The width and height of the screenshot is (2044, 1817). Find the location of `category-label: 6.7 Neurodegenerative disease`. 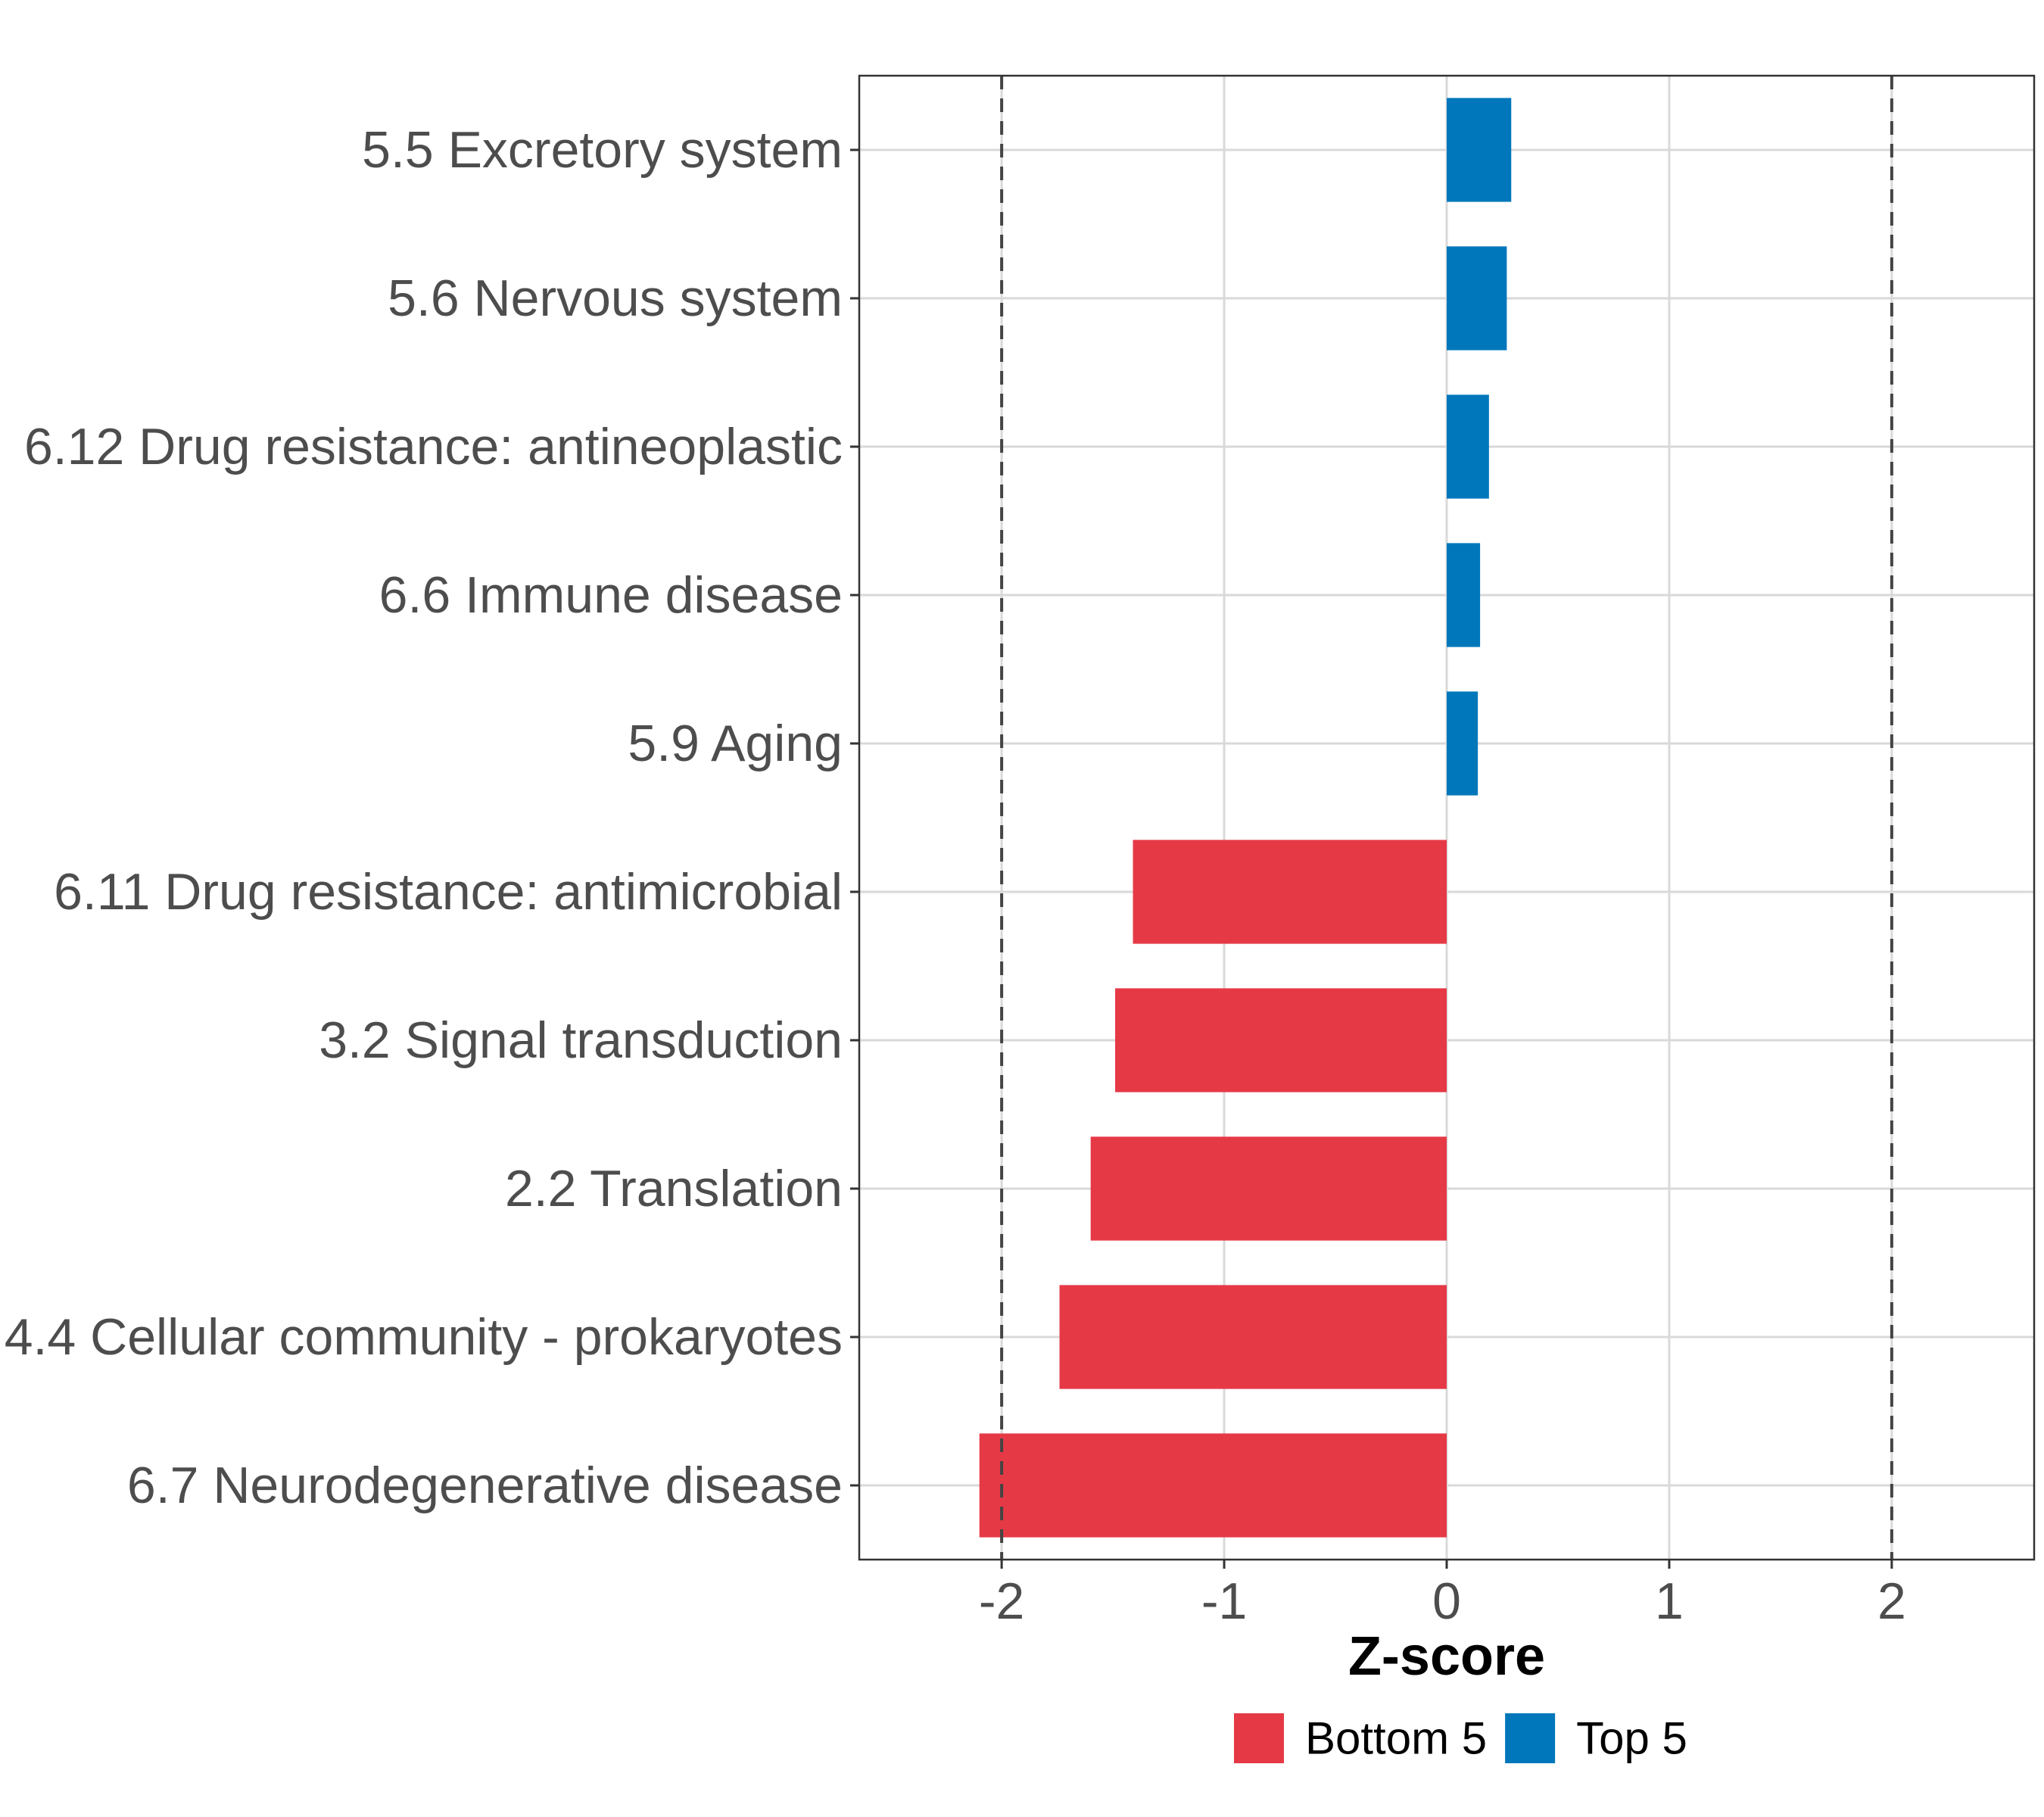

category-label: 6.7 Neurodegenerative disease is located at coordinates (485, 1485).